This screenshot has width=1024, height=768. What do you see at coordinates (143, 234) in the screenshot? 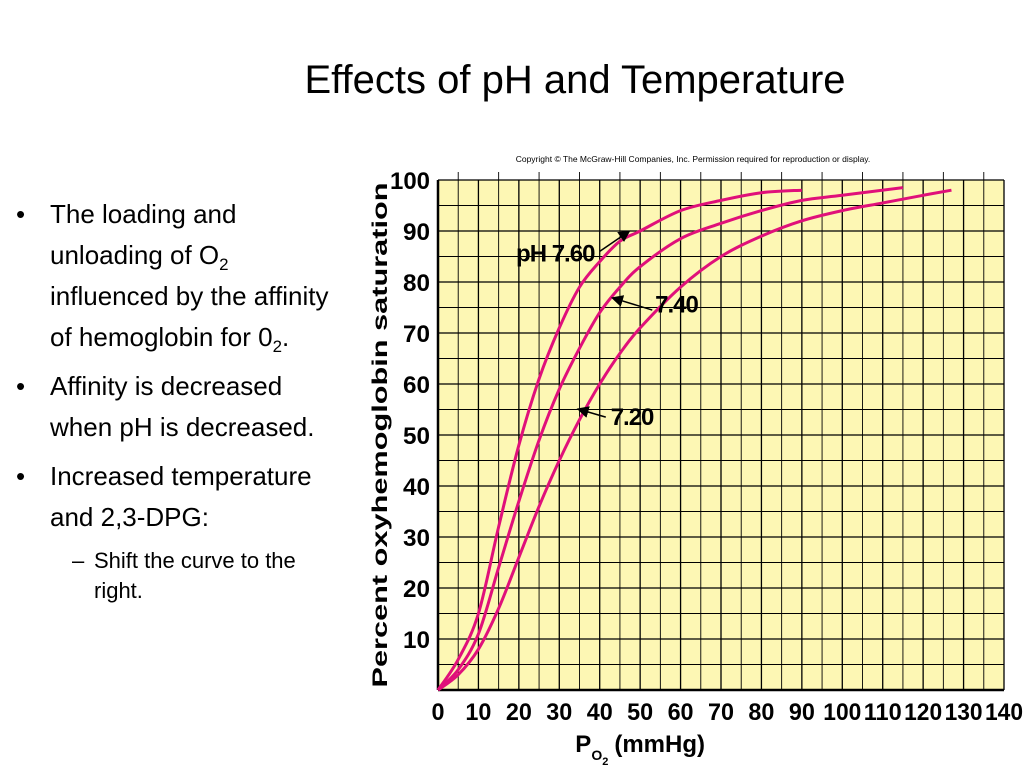
I see `bullet-text: The loading and unloading of O` at bounding box center [143, 234].